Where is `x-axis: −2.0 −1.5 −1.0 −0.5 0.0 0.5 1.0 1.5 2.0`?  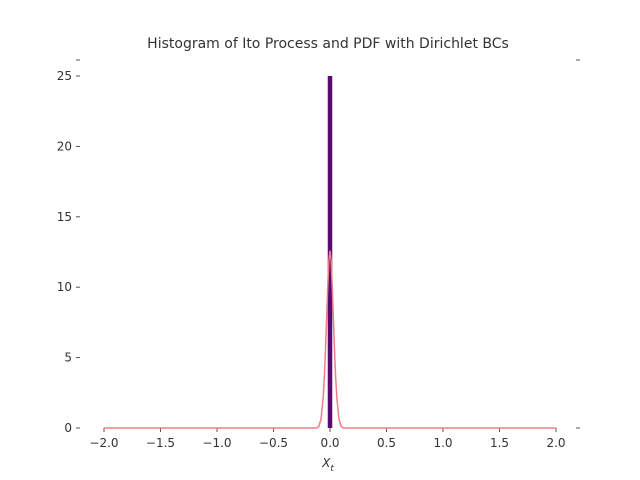 x-axis: −2.0 −1.5 −1.0 −0.5 0.0 0.5 1.0 1.5 2.0 is located at coordinates (327, 439).